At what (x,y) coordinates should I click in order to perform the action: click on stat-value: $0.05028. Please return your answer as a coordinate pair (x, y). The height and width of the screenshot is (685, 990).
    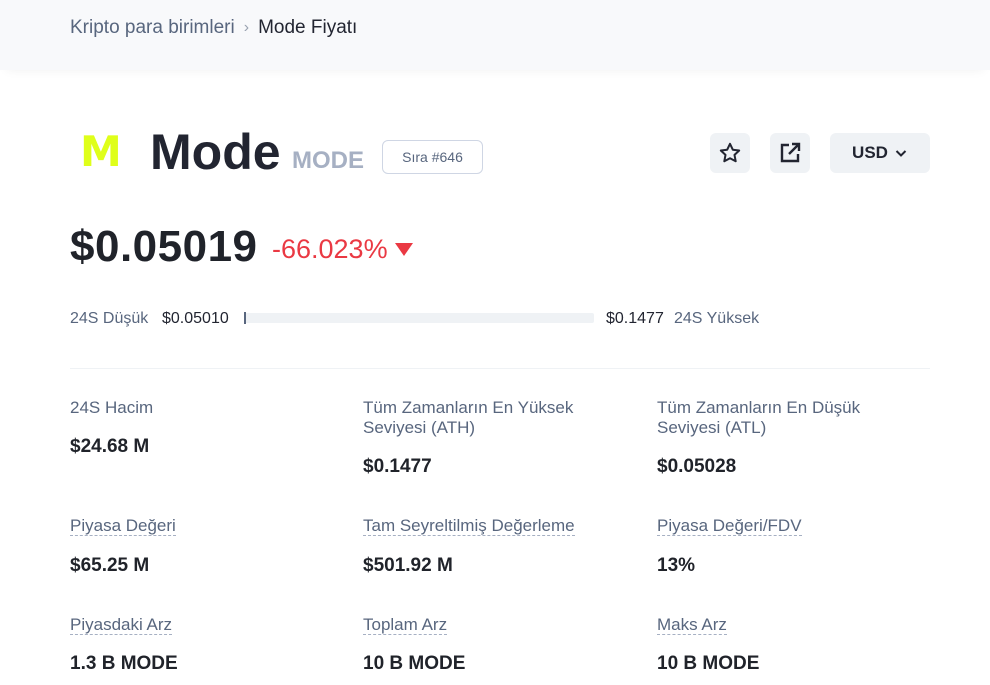
    Looking at the image, I should click on (697, 466).